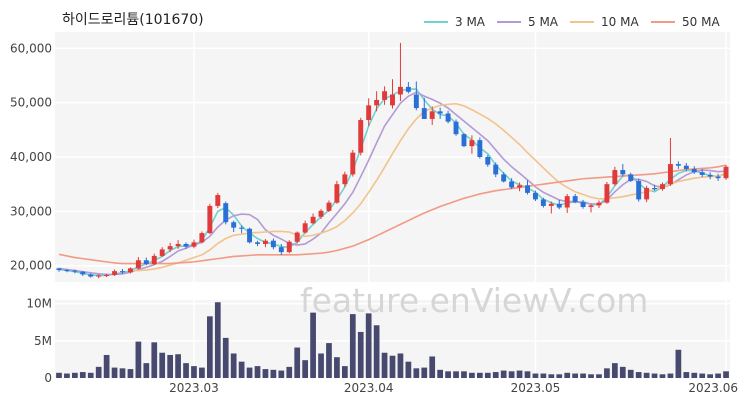 Image resolution: width=750 pixels, height=404 pixels. Describe the element at coordinates (369, 388) in the screenshot. I see `x-tick-label: 2023.04` at that location.